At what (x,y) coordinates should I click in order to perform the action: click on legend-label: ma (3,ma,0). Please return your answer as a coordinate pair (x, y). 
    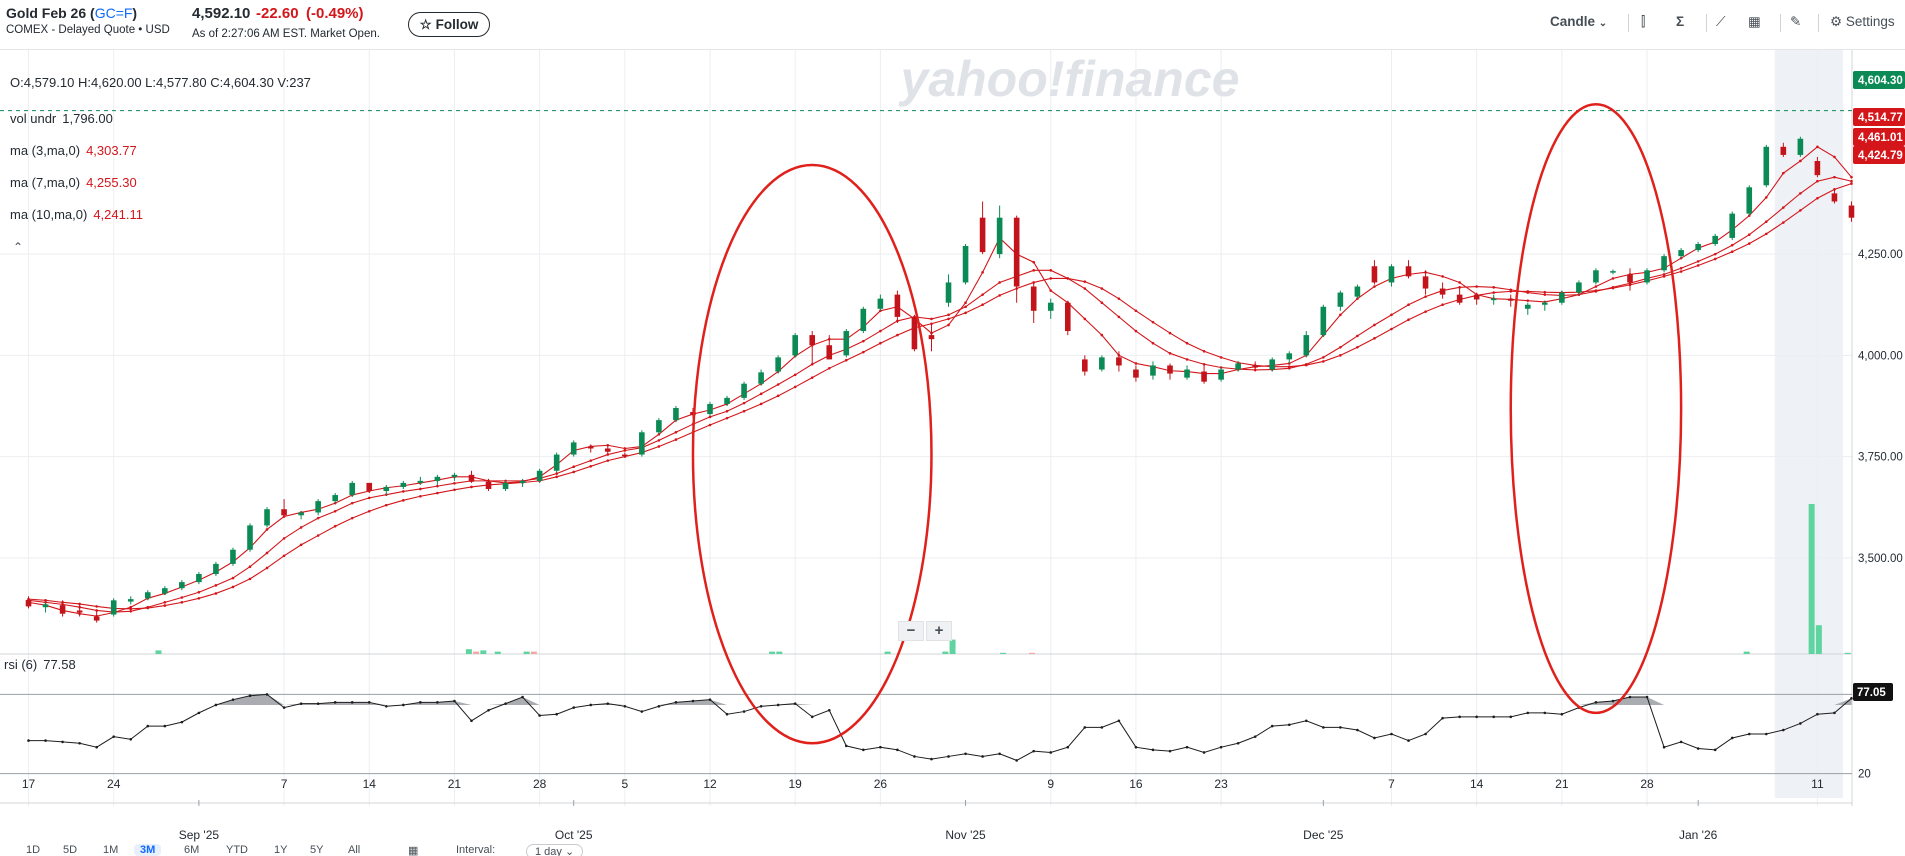
    Looking at the image, I should click on (45, 150).